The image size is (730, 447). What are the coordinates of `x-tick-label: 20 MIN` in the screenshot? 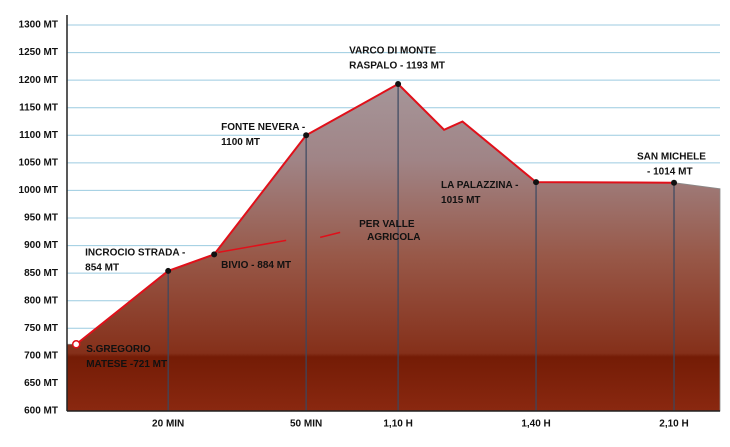 It's located at (168, 424).